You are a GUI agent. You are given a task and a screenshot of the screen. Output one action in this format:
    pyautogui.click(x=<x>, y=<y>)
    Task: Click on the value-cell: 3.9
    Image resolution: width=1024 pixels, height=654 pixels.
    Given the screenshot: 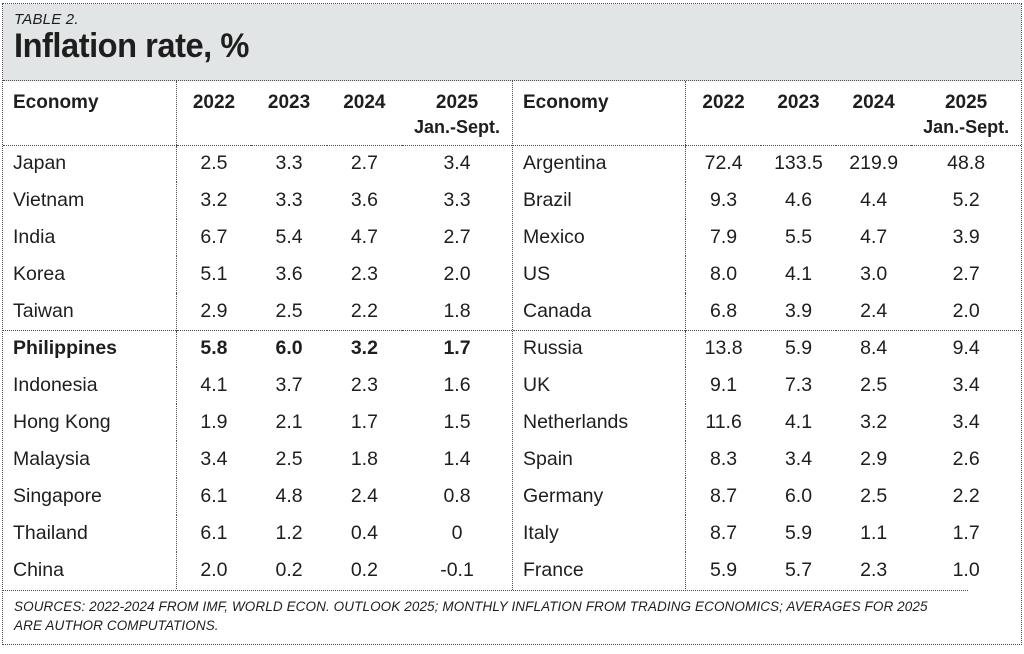 What is the action you would take?
    pyautogui.click(x=798, y=310)
    